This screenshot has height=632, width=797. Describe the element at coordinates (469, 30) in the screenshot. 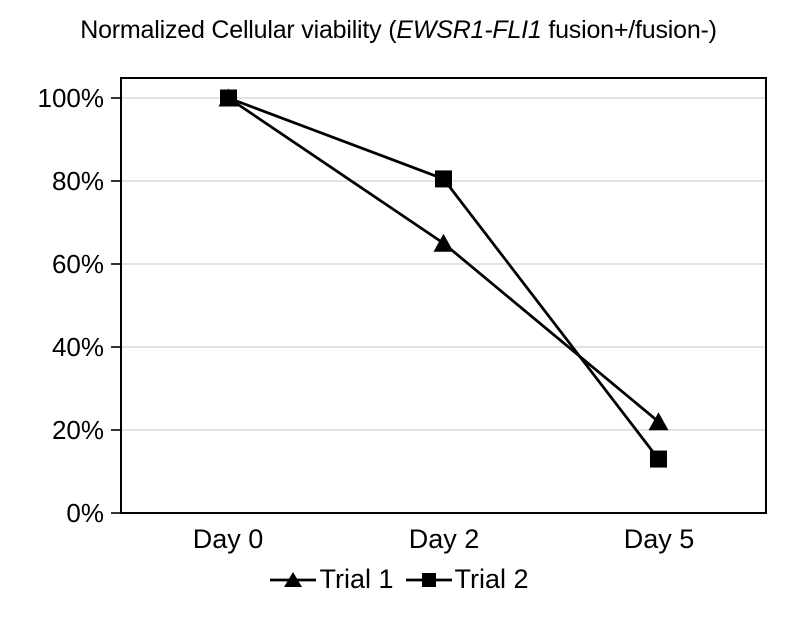

I see `chart-title-gene-name: EWSR1-FLI1` at that location.